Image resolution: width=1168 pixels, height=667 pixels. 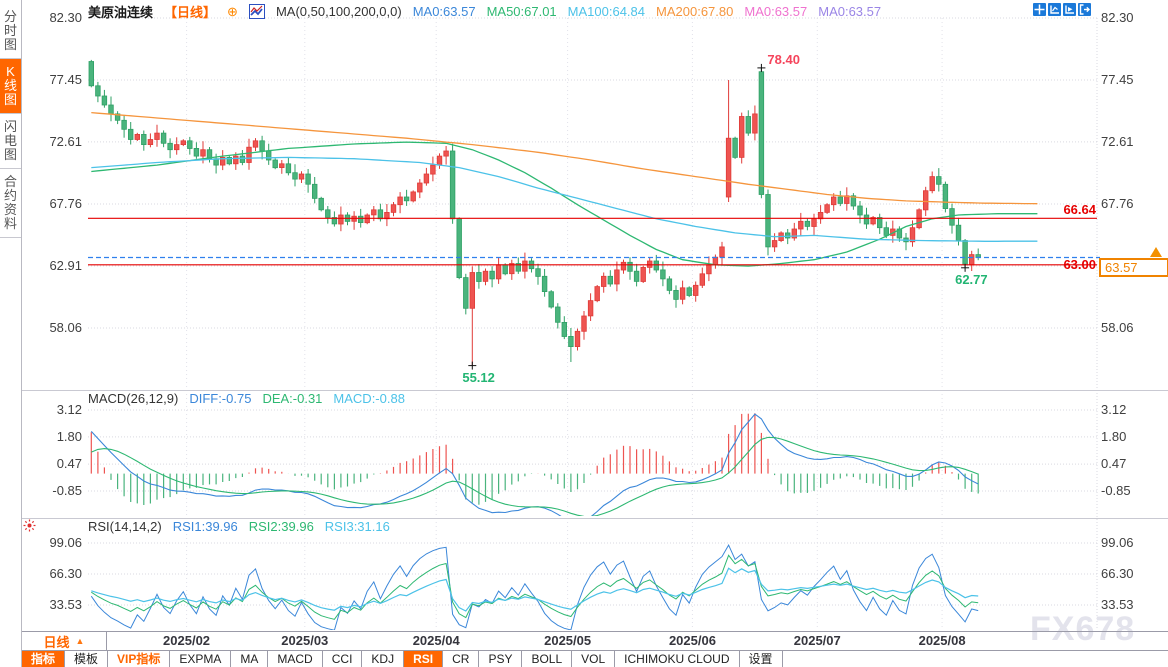 I want to click on toolbar-tab-ICHIMOKU CLOUD: ICHIMOKU CLOUD, so click(x=677, y=659).